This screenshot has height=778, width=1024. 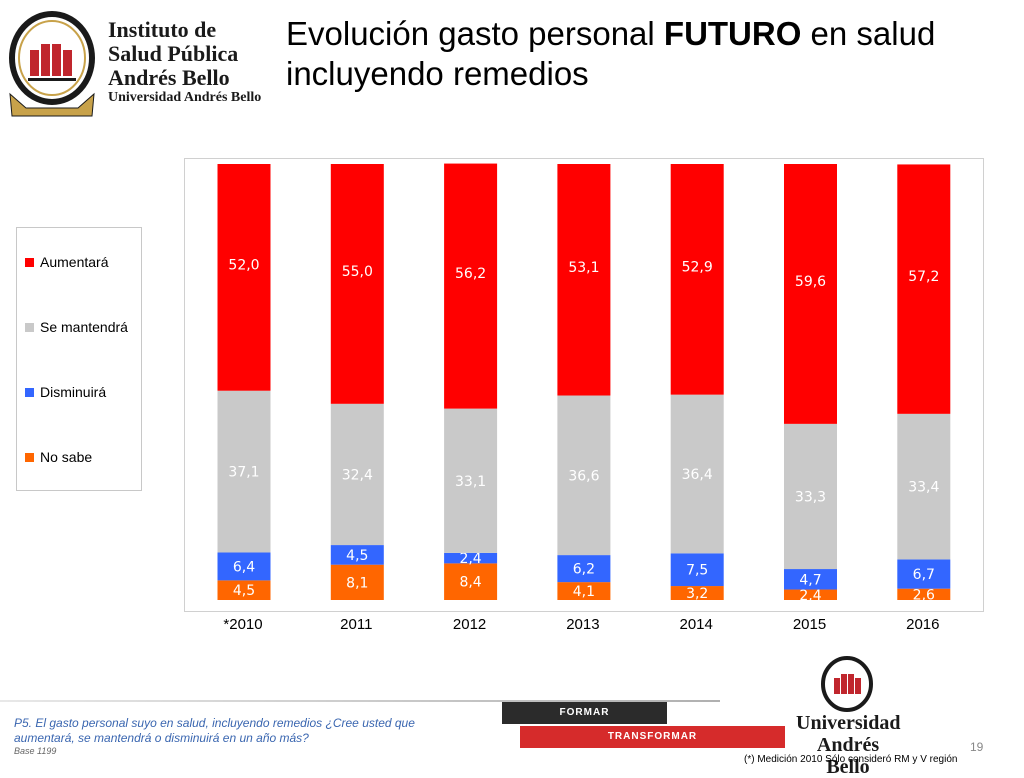 I want to click on data-label-disminuira-2012: 2,4, so click(x=470, y=559).